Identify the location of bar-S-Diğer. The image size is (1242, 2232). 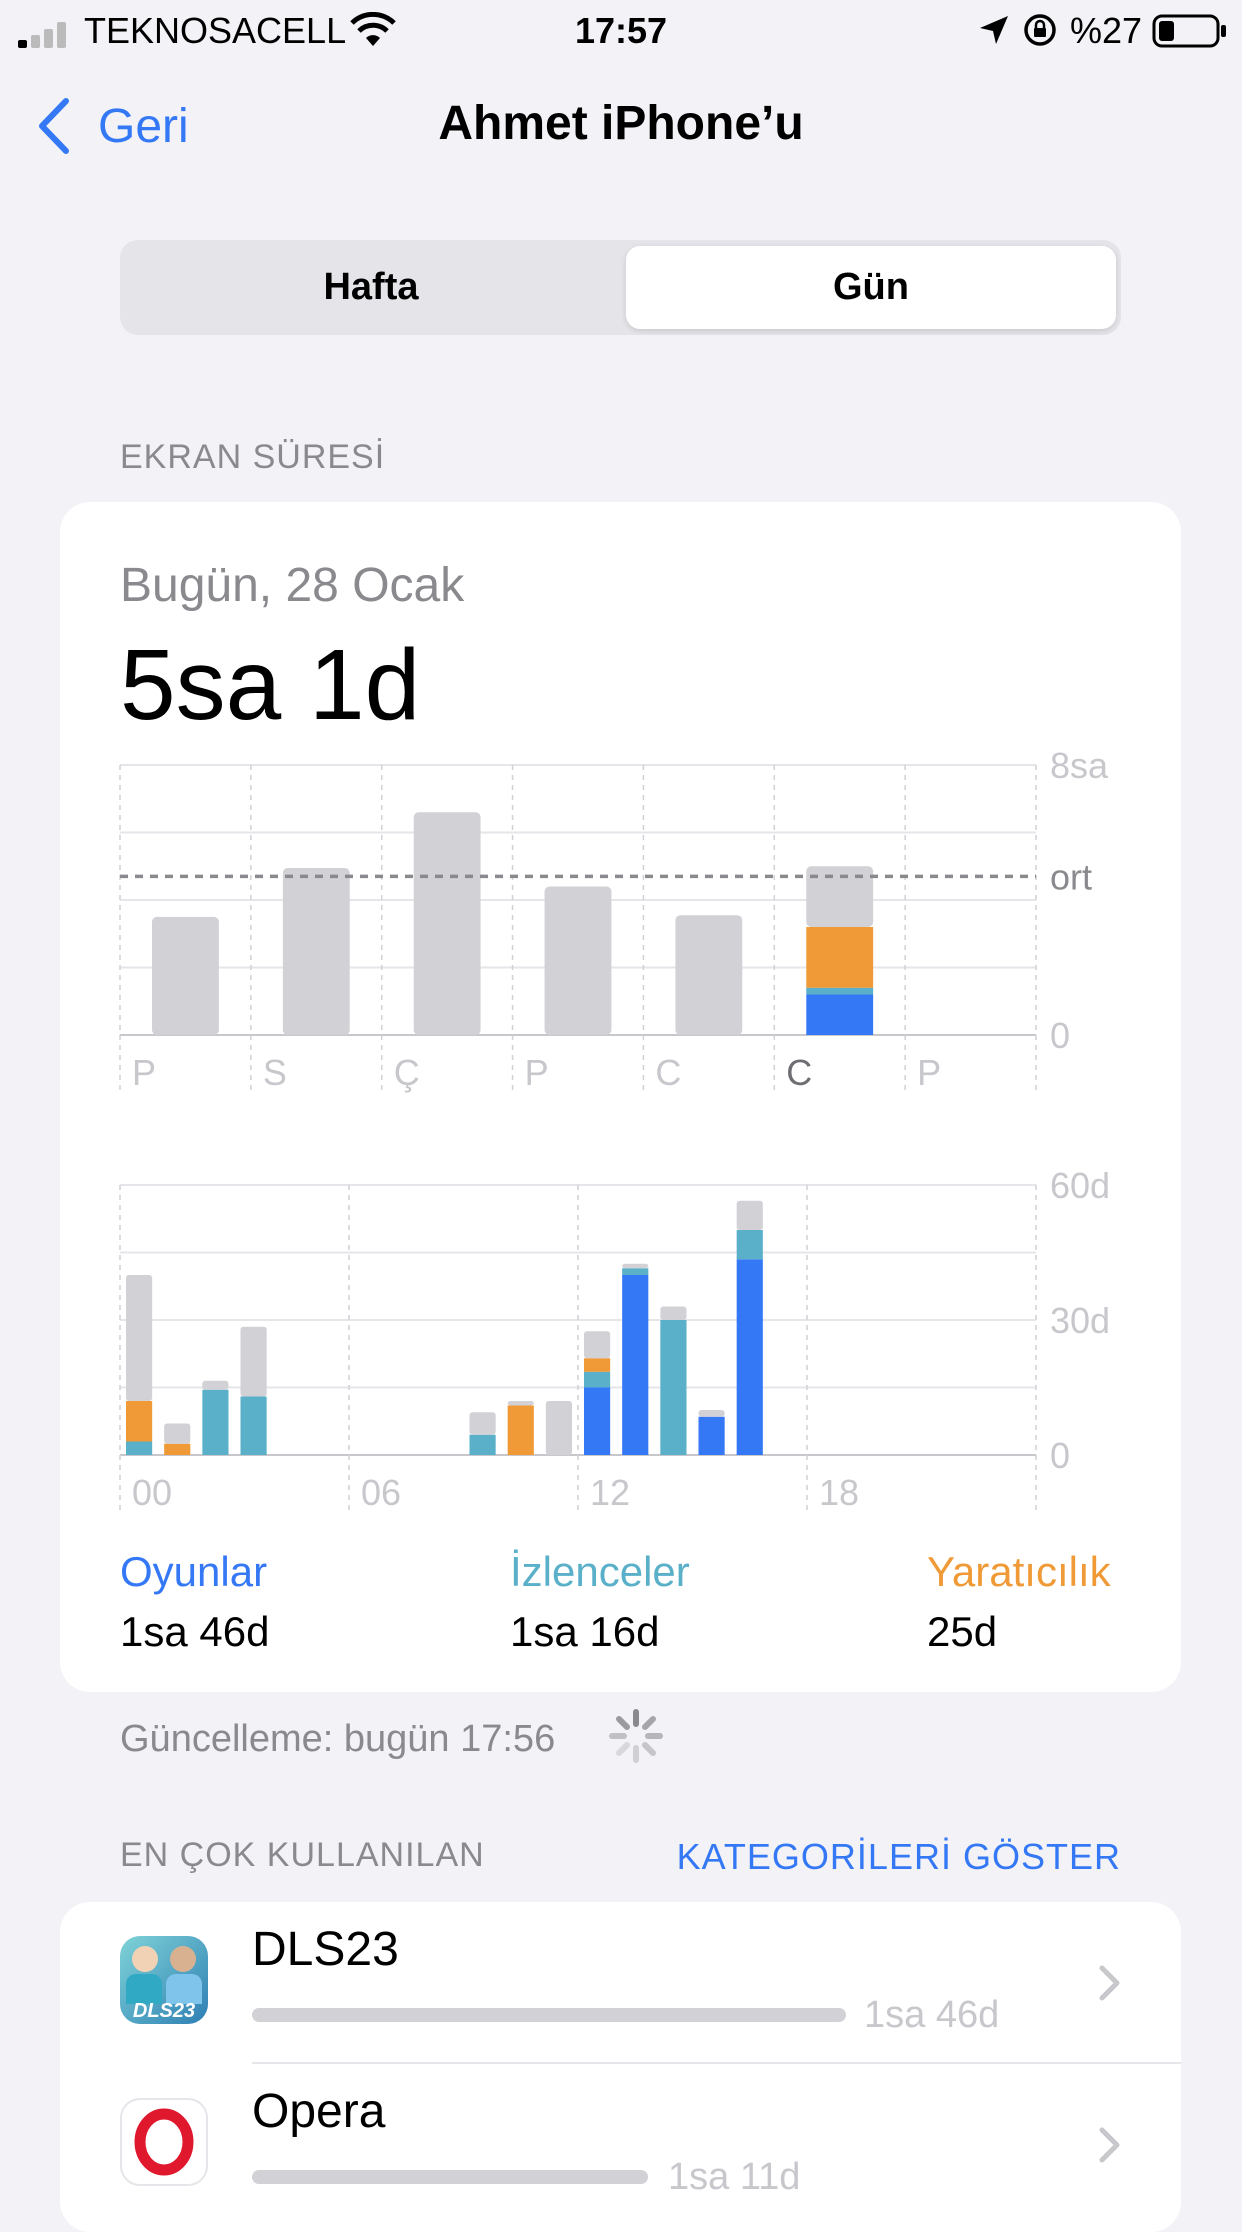
(316, 951).